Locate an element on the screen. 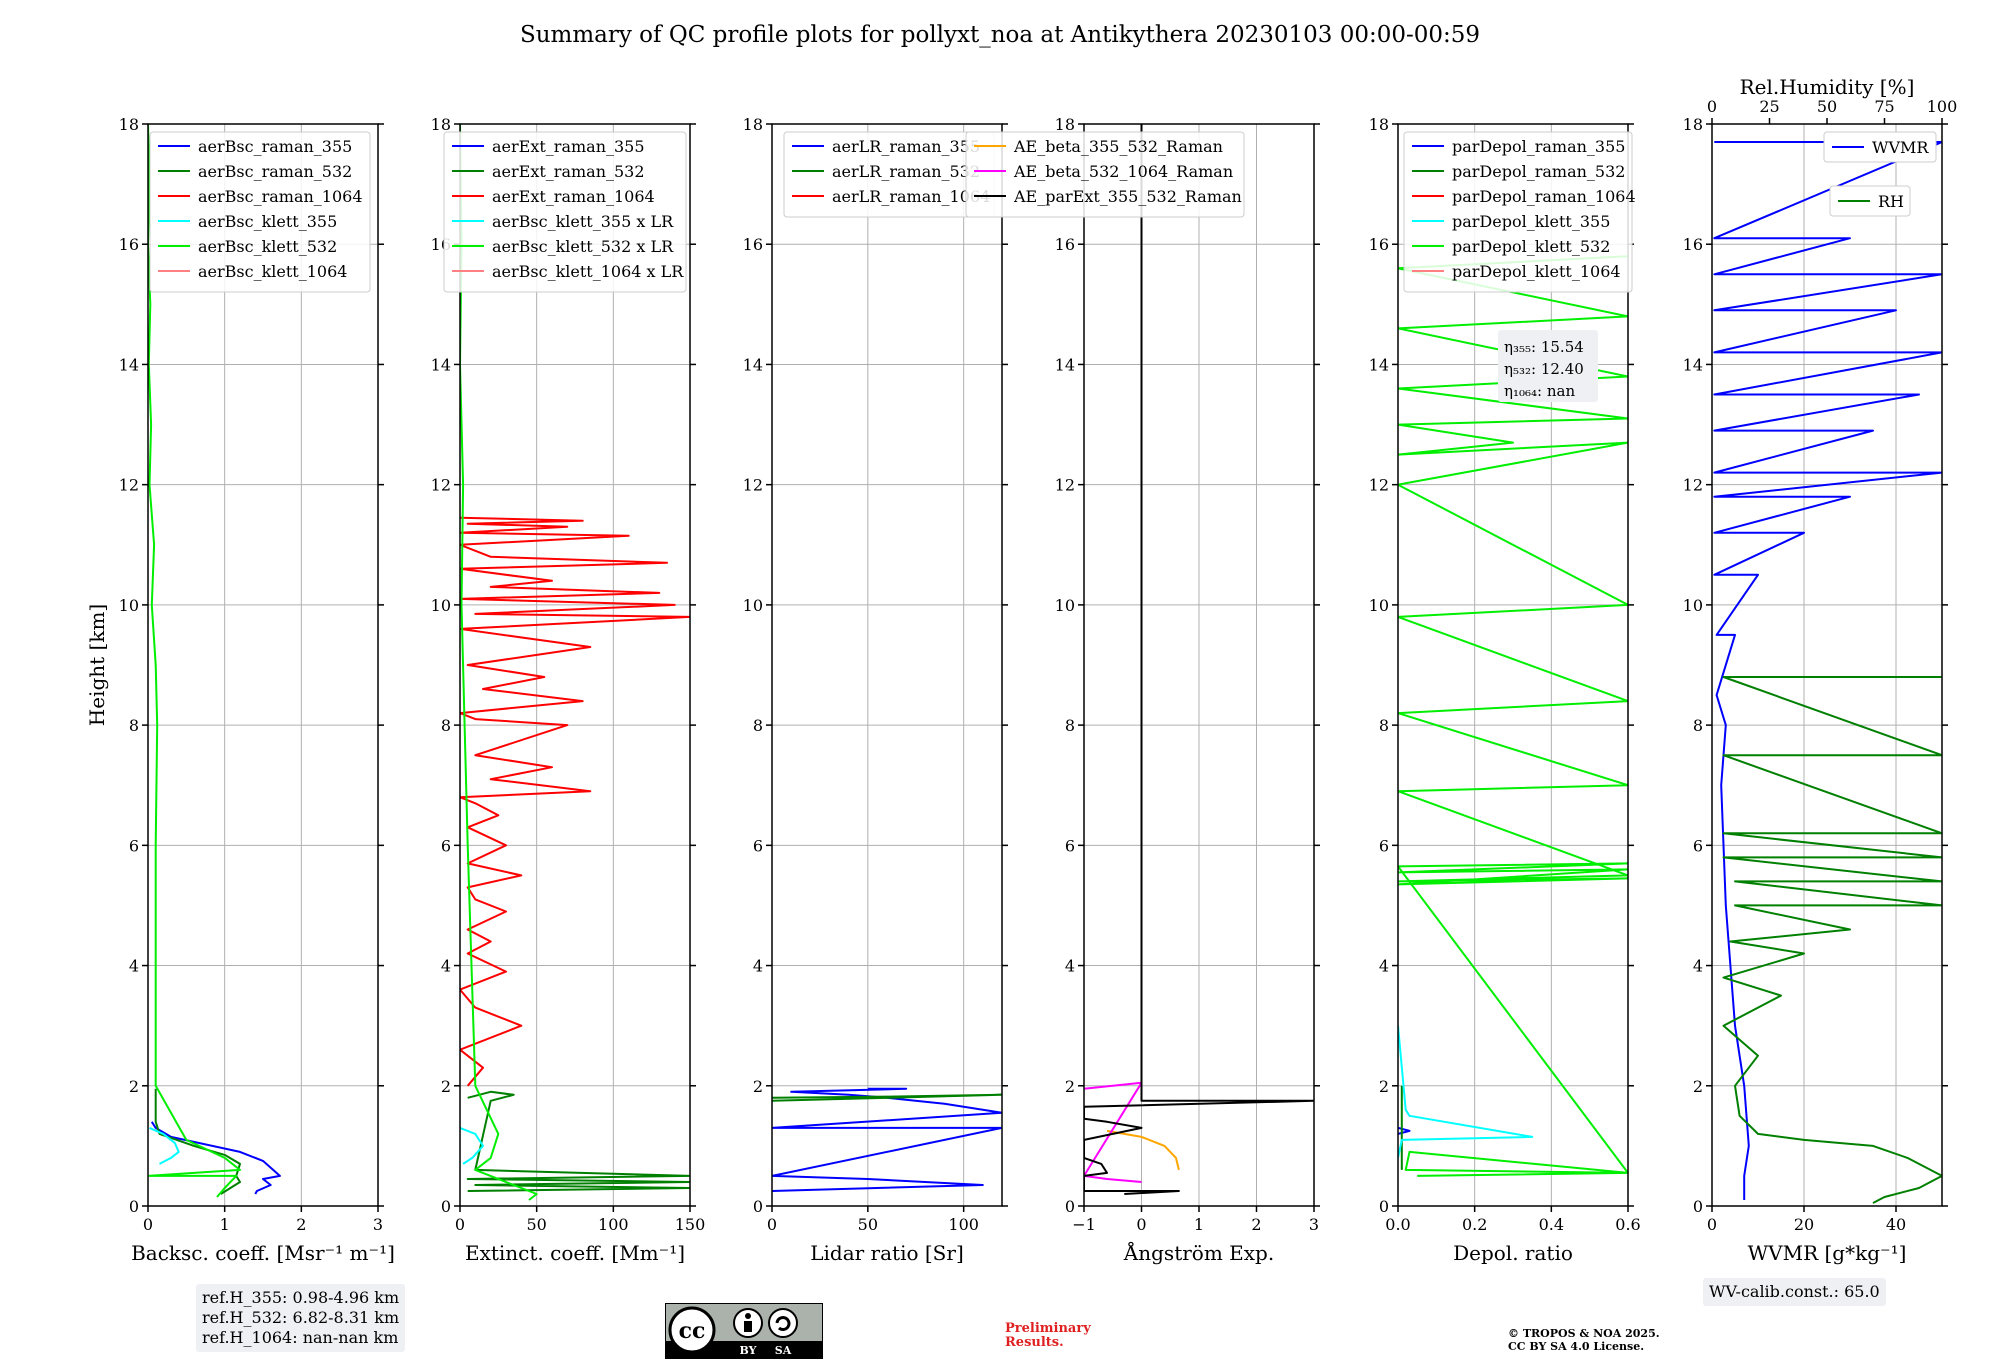  x-tick-label: 150 is located at coordinates (690, 1224).